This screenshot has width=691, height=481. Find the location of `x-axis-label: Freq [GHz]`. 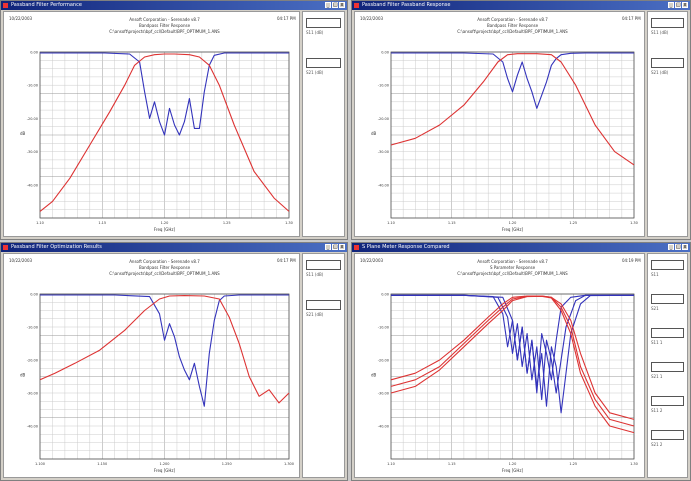

x-axis-label: Freq [GHz] is located at coordinates (165, 470).